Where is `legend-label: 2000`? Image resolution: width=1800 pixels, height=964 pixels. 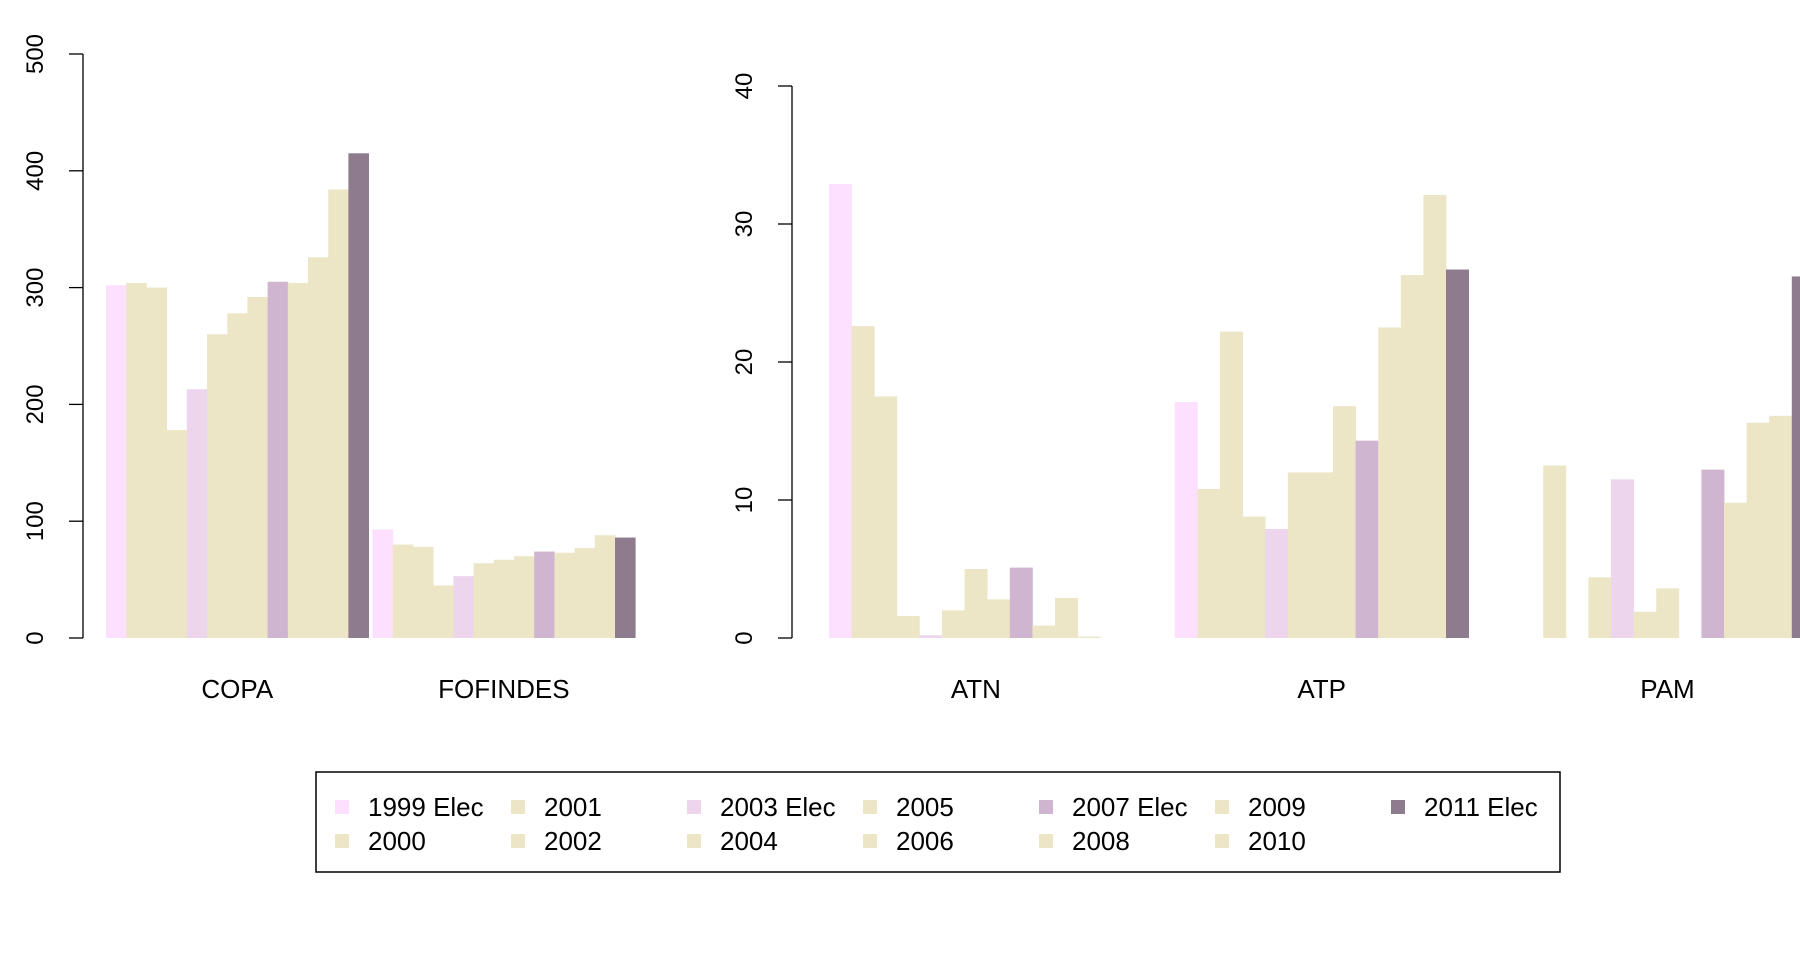 legend-label: 2000 is located at coordinates (397, 841).